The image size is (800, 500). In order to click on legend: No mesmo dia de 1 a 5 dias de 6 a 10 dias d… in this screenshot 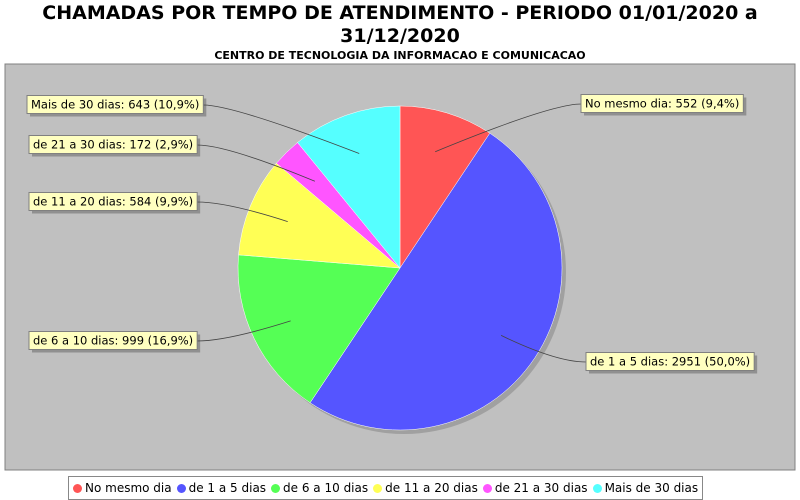, I will do `click(386, 488)`.